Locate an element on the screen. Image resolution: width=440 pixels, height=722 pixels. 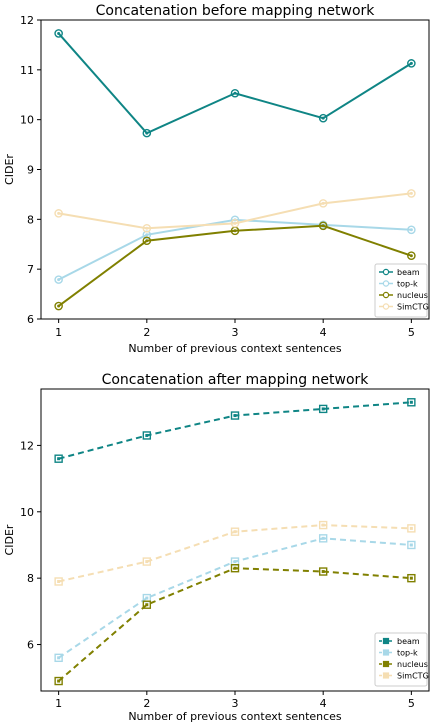
y-tick-label: 12 is located at coordinates (27, 445).